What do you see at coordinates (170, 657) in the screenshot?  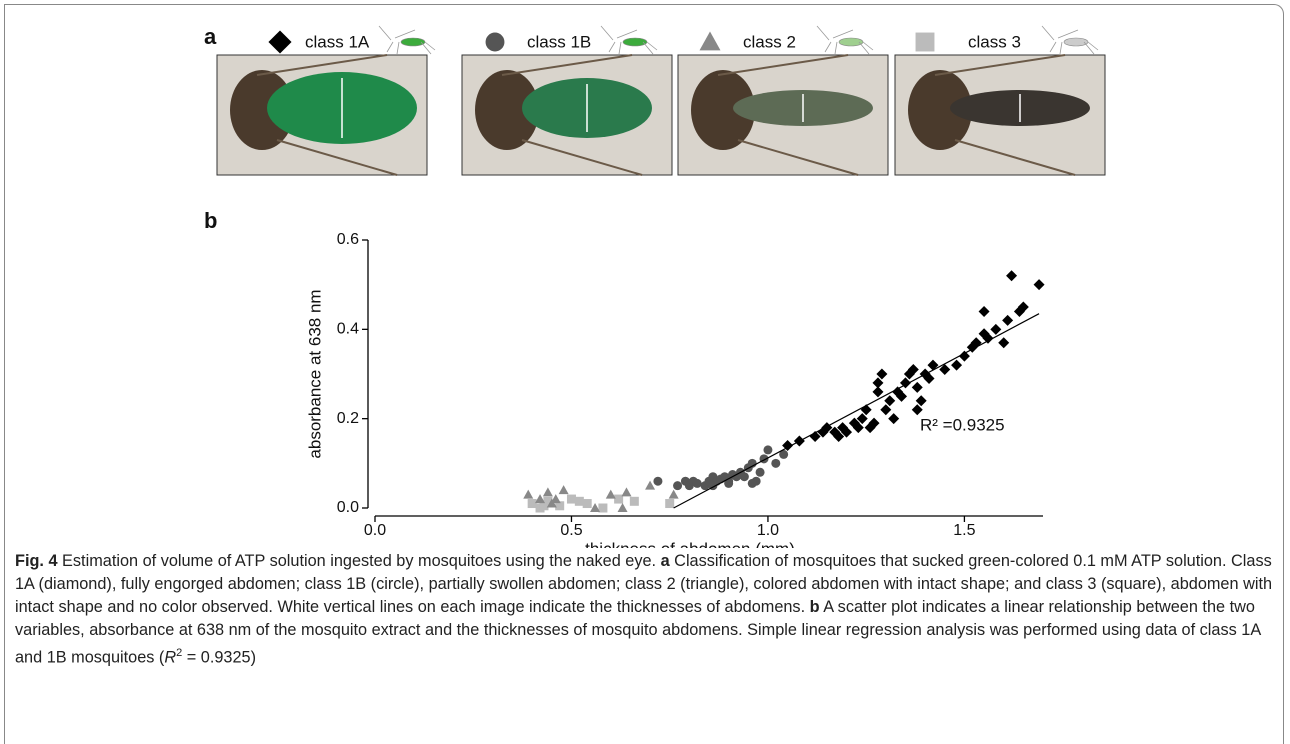 I see `caption-symbol: R` at bounding box center [170, 657].